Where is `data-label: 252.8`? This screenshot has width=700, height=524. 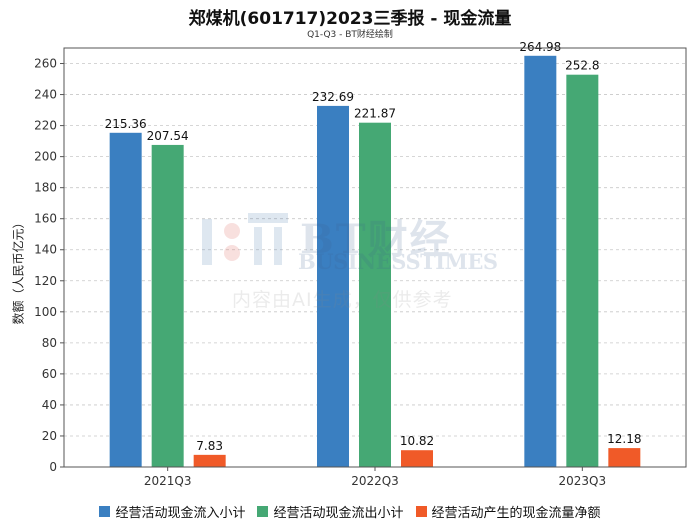 data-label: 252.8 is located at coordinates (582, 66).